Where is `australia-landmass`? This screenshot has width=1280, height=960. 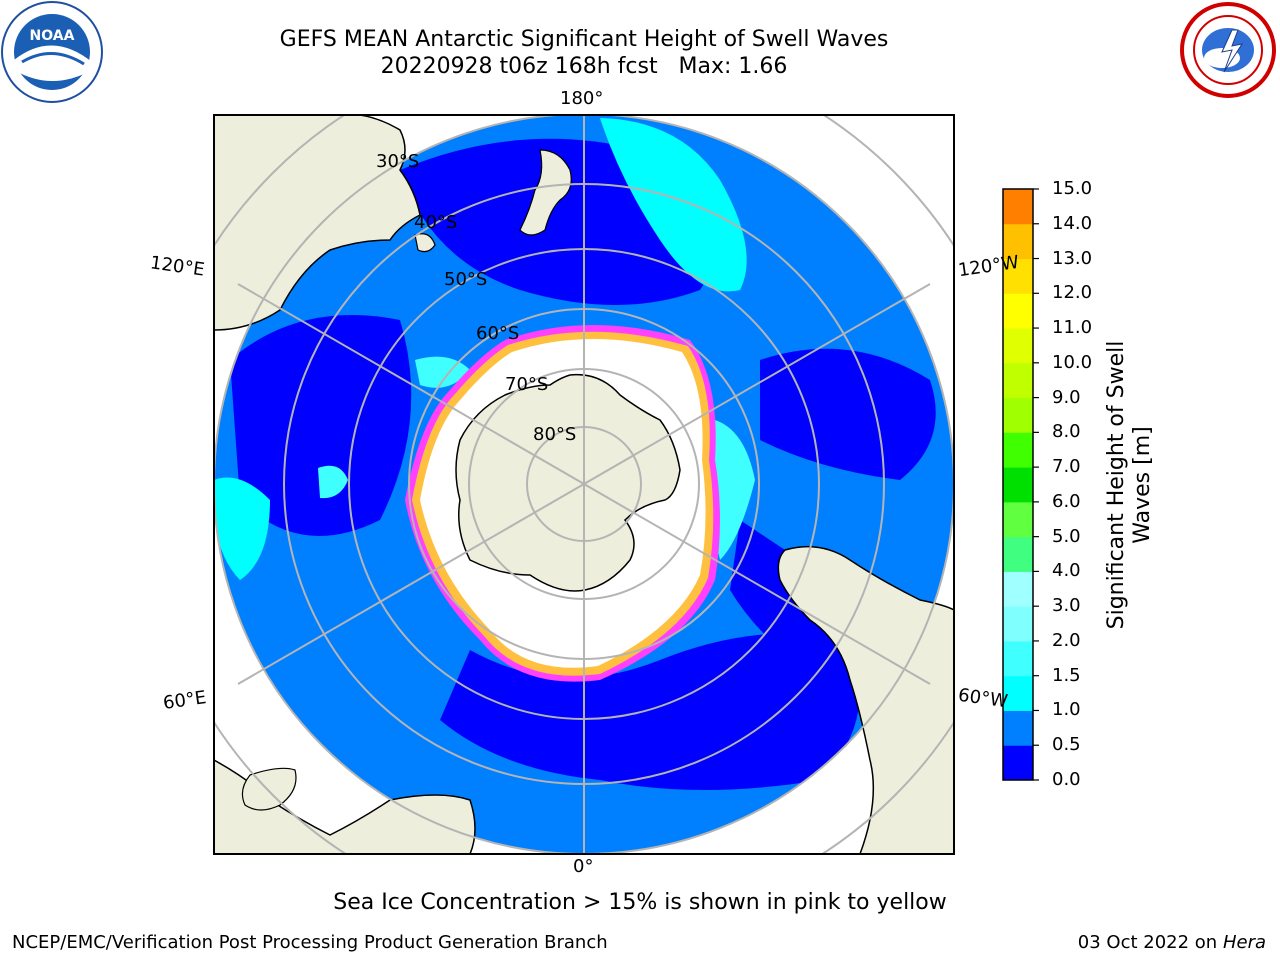
australia-landmass is located at coordinates (317, 223).